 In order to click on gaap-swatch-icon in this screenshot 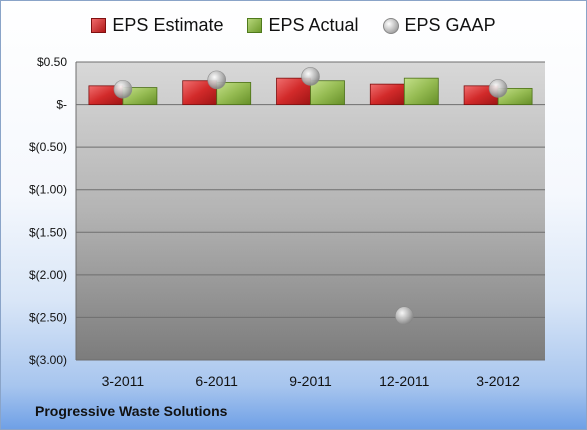, I will do `click(390, 25)`.